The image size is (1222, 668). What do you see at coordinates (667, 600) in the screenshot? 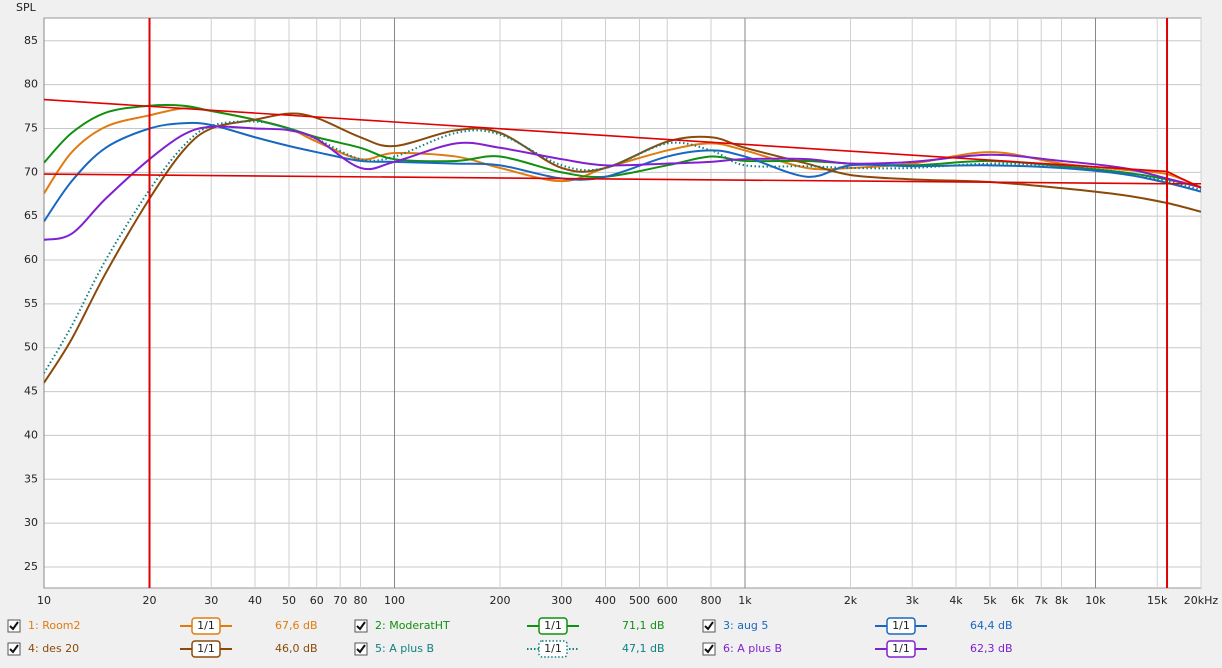
I see `x-tick-label: 600` at bounding box center [667, 600].